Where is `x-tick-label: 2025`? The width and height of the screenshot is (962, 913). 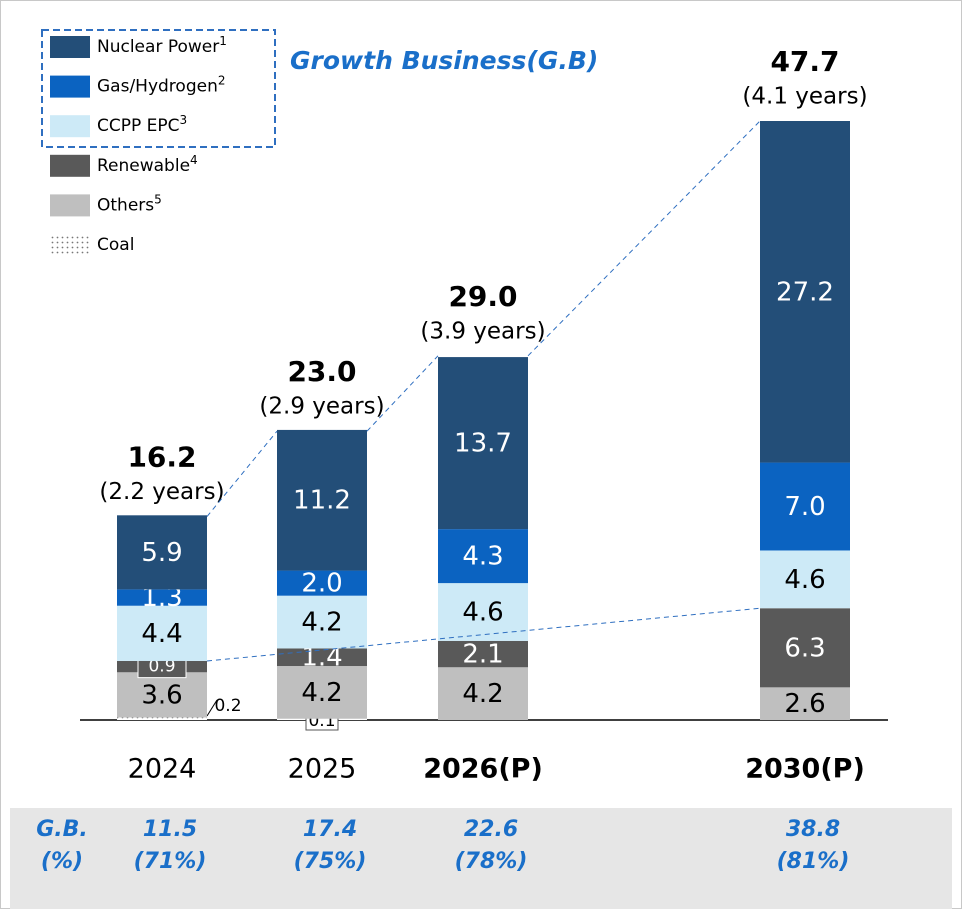 x-tick-label: 2025 is located at coordinates (322, 769).